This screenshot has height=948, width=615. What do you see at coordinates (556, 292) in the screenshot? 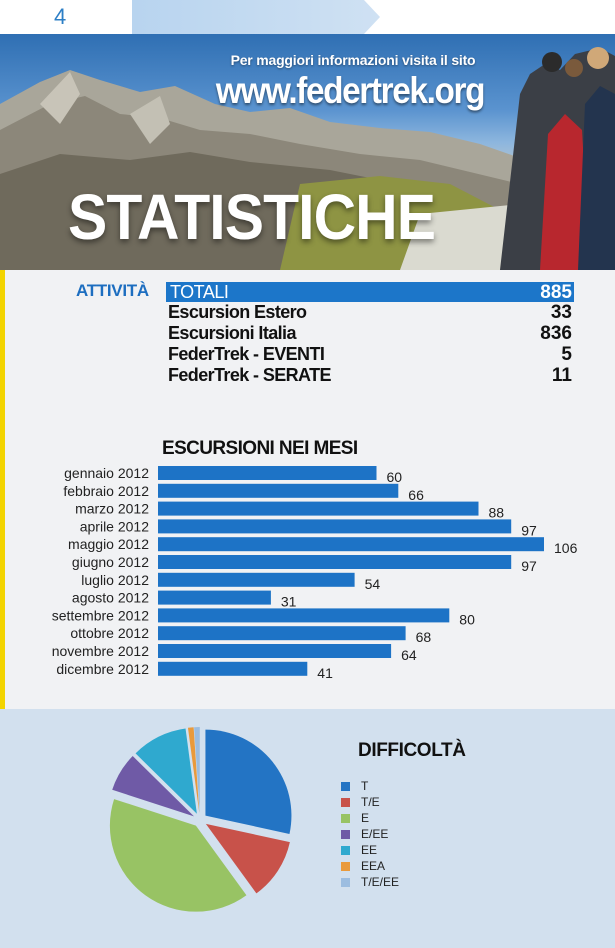
I see `totali-value: 885` at bounding box center [556, 292].